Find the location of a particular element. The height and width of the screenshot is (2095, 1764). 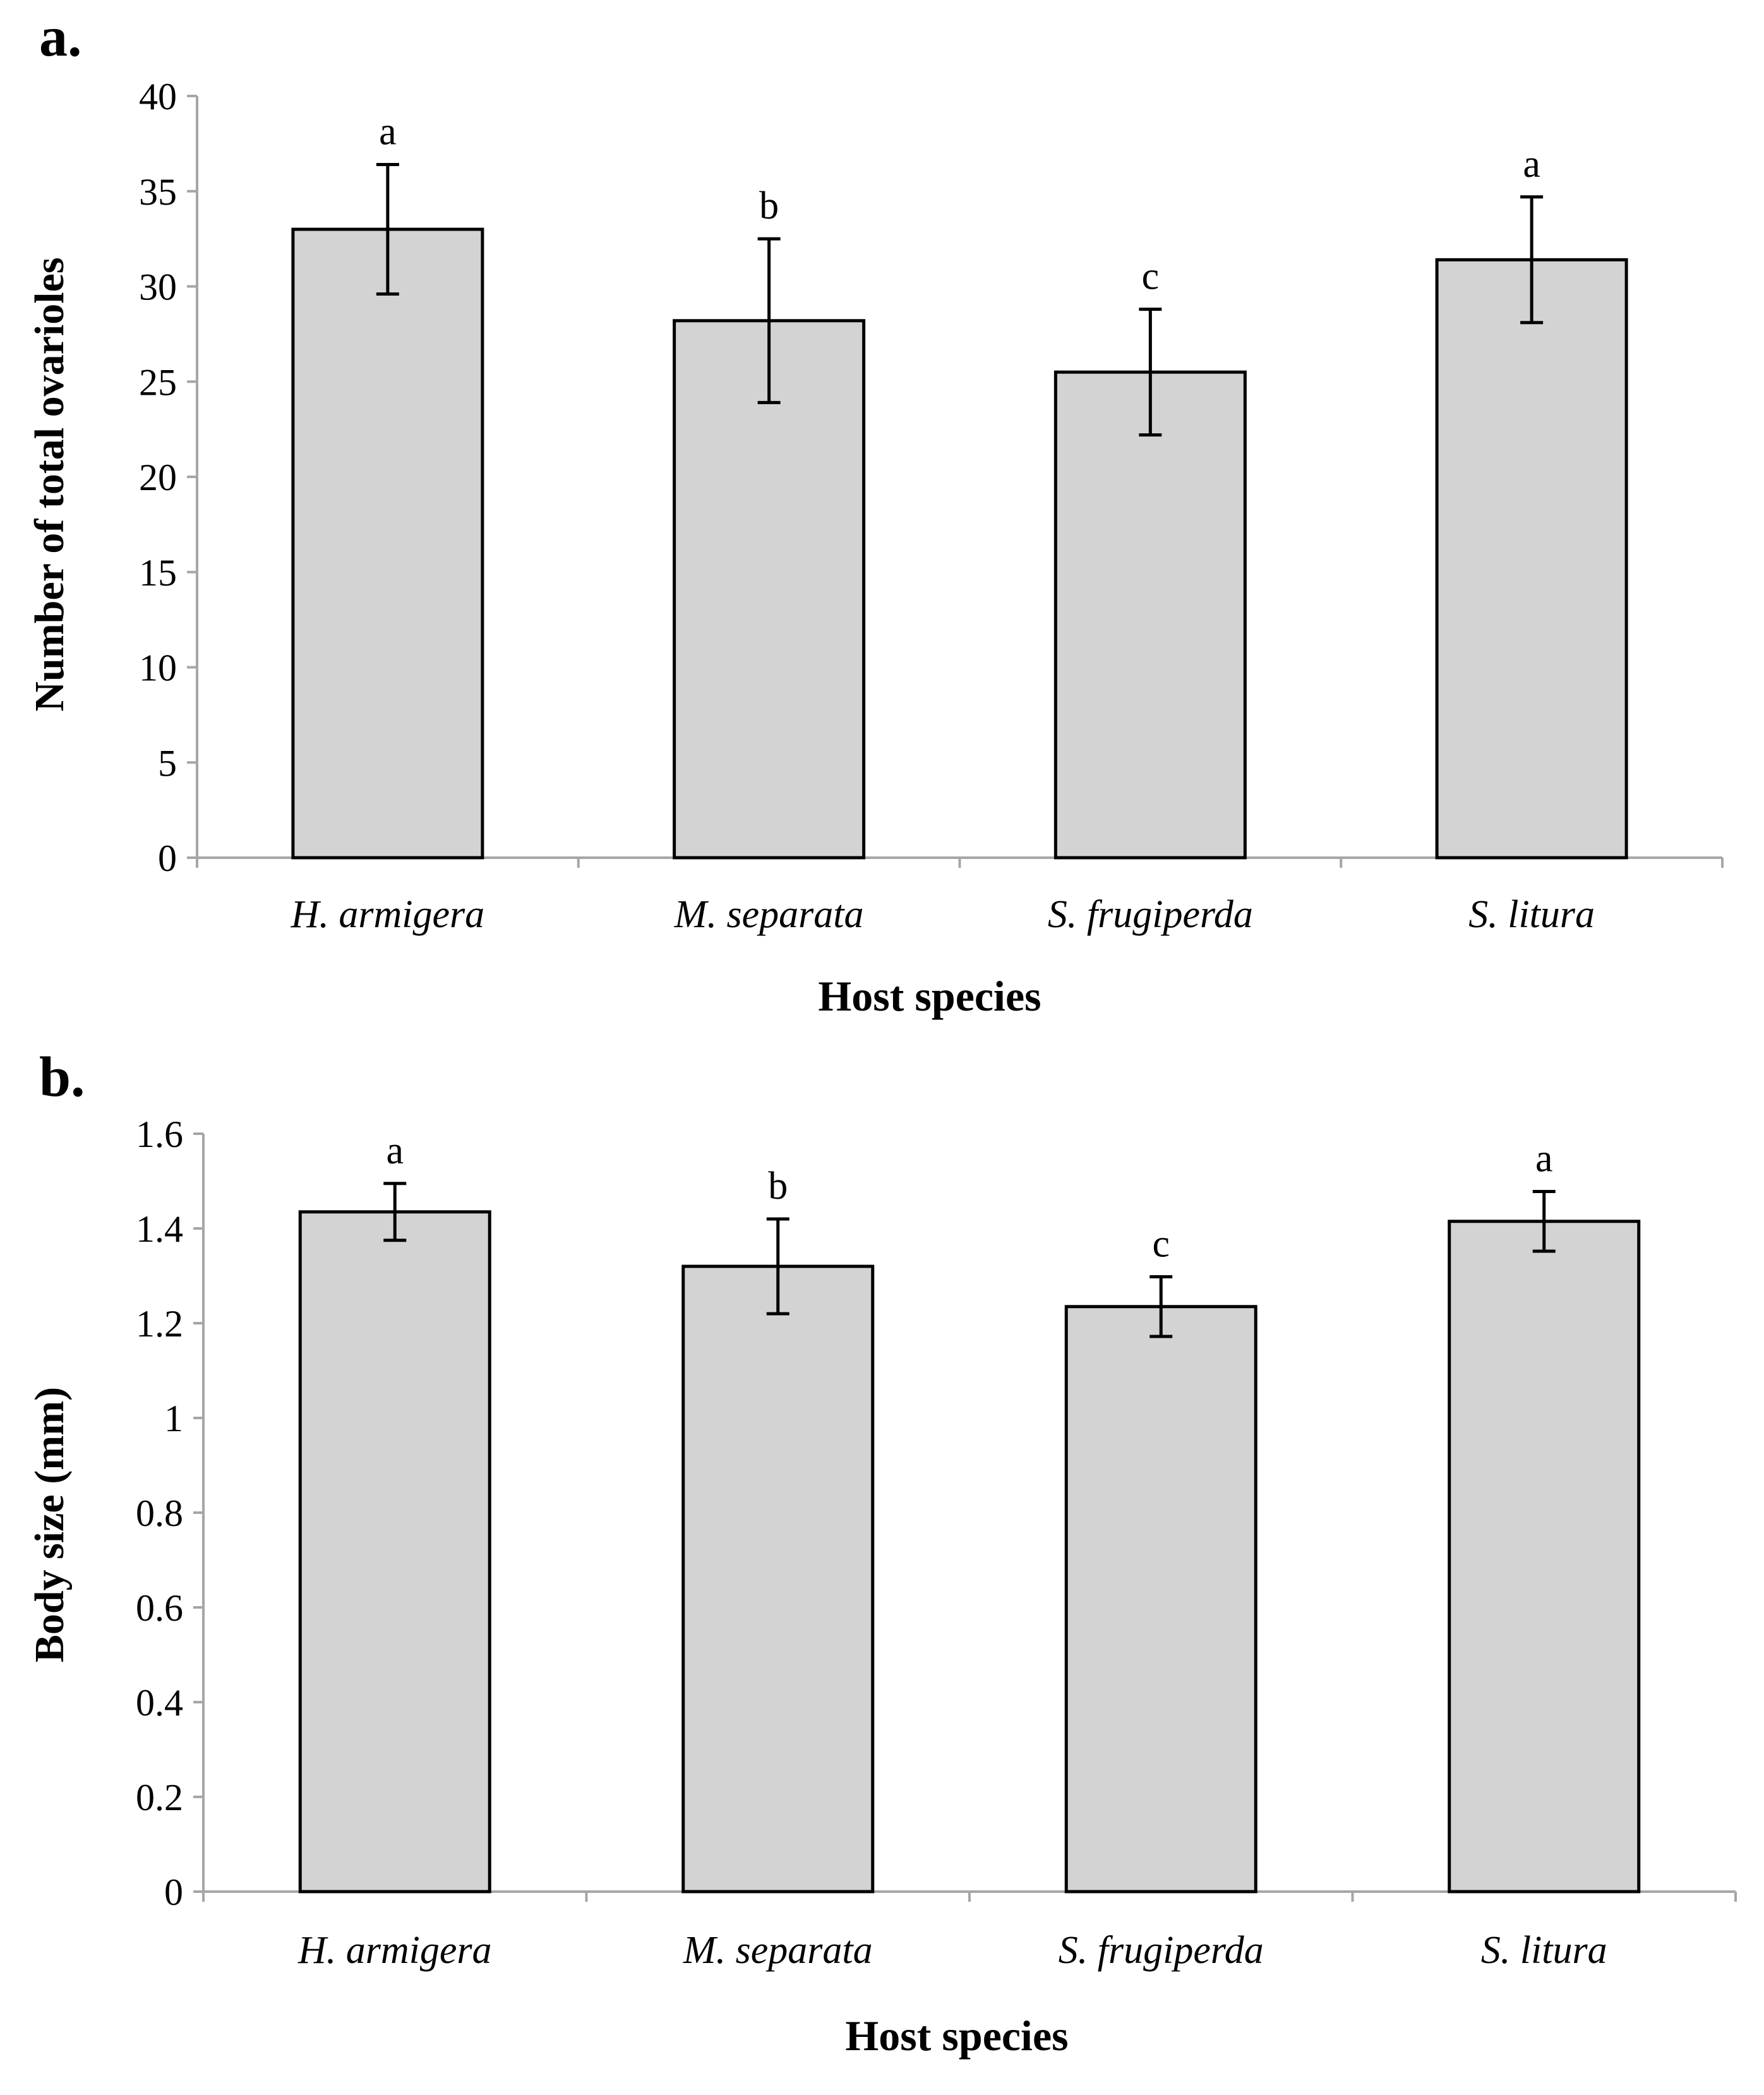

y-tick-label: 0.8 is located at coordinates (159, 1513).